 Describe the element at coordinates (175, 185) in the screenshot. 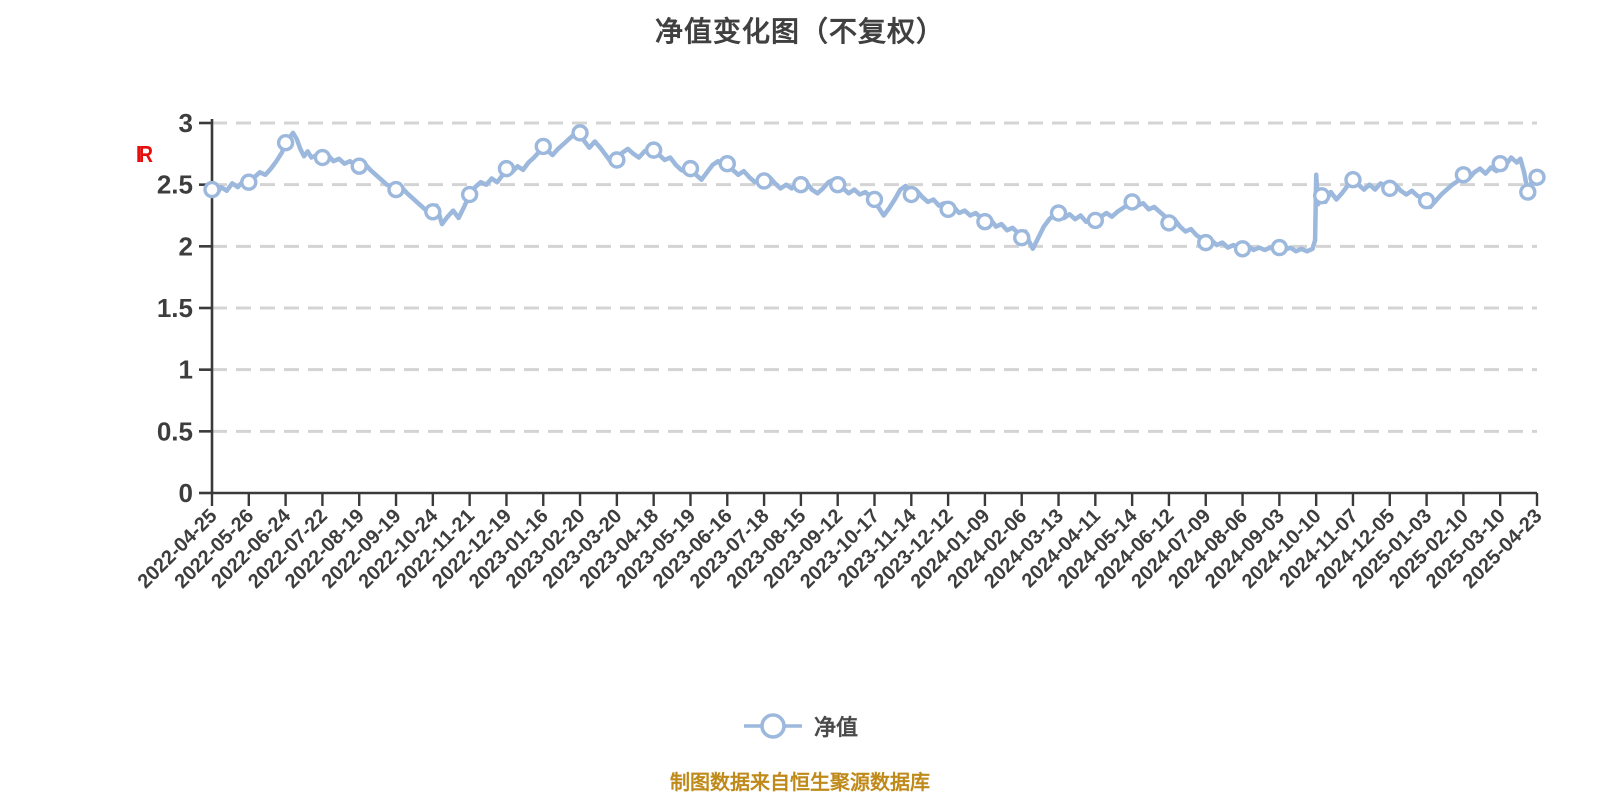

I see `y-axis-tick-label: 2.5` at that location.